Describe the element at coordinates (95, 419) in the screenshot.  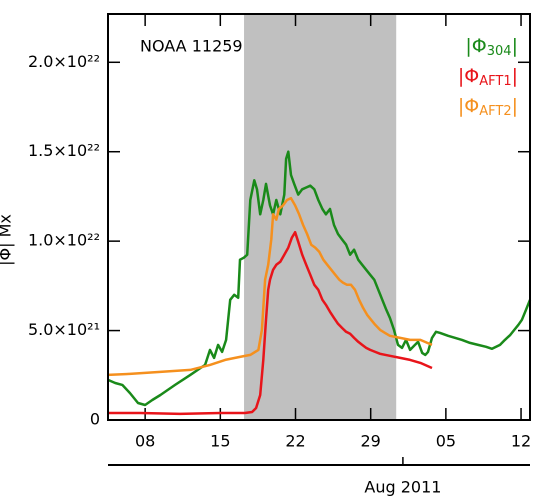
I see `y-tick-label: 0` at that location.